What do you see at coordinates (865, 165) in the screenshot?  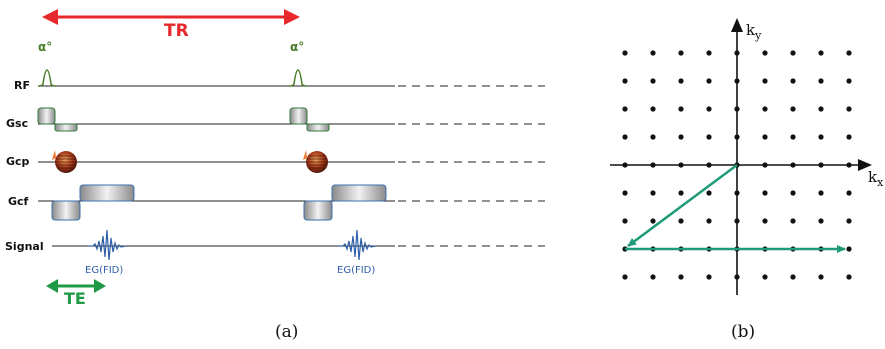 I see `kx-axis-arrowhead` at bounding box center [865, 165].